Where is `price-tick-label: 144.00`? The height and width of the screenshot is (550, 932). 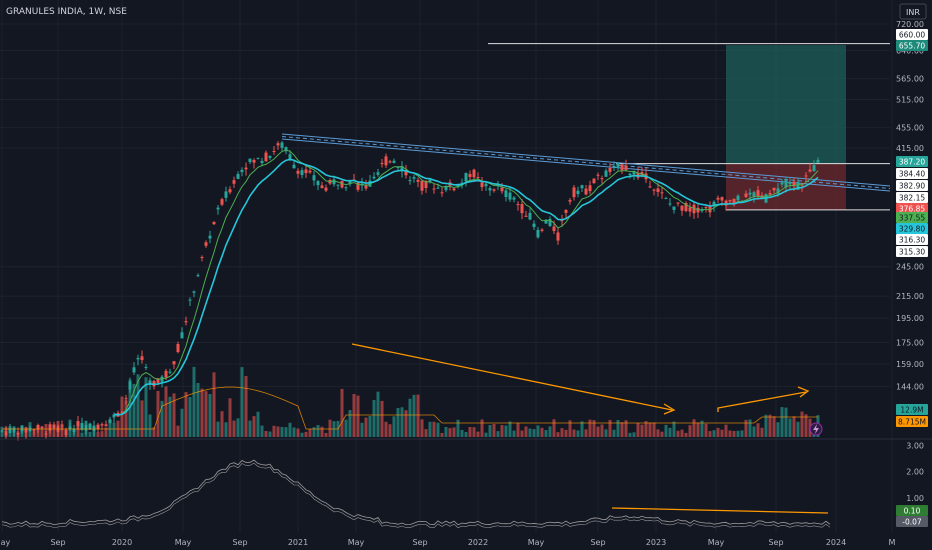
price-tick-label: 144.00 is located at coordinates (910, 386).